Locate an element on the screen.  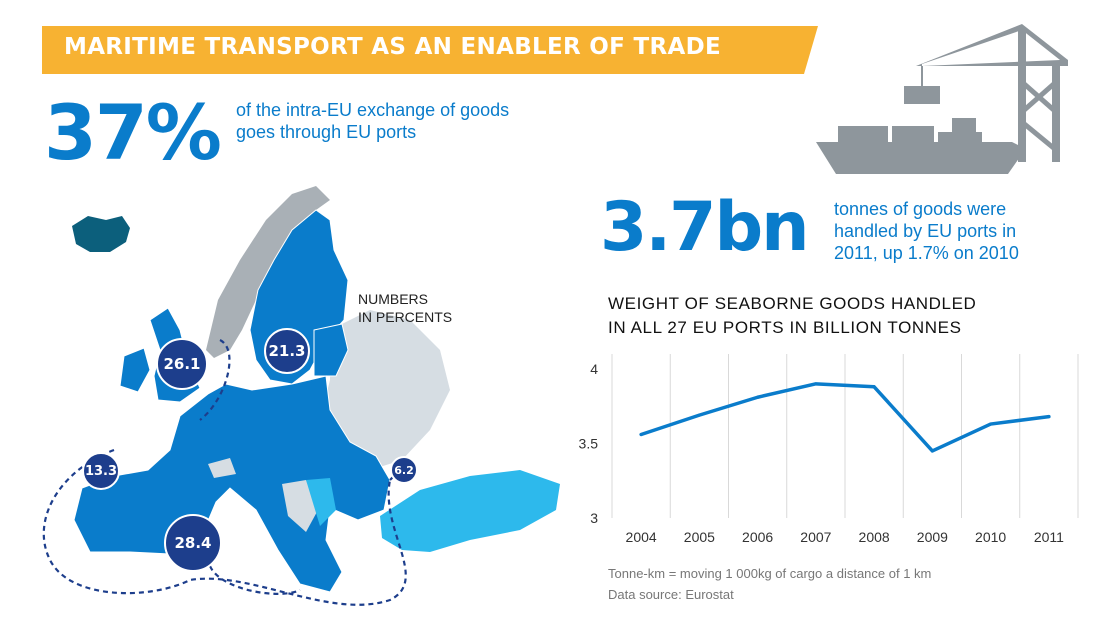
balkans-shape is located at coordinates (300, 506).